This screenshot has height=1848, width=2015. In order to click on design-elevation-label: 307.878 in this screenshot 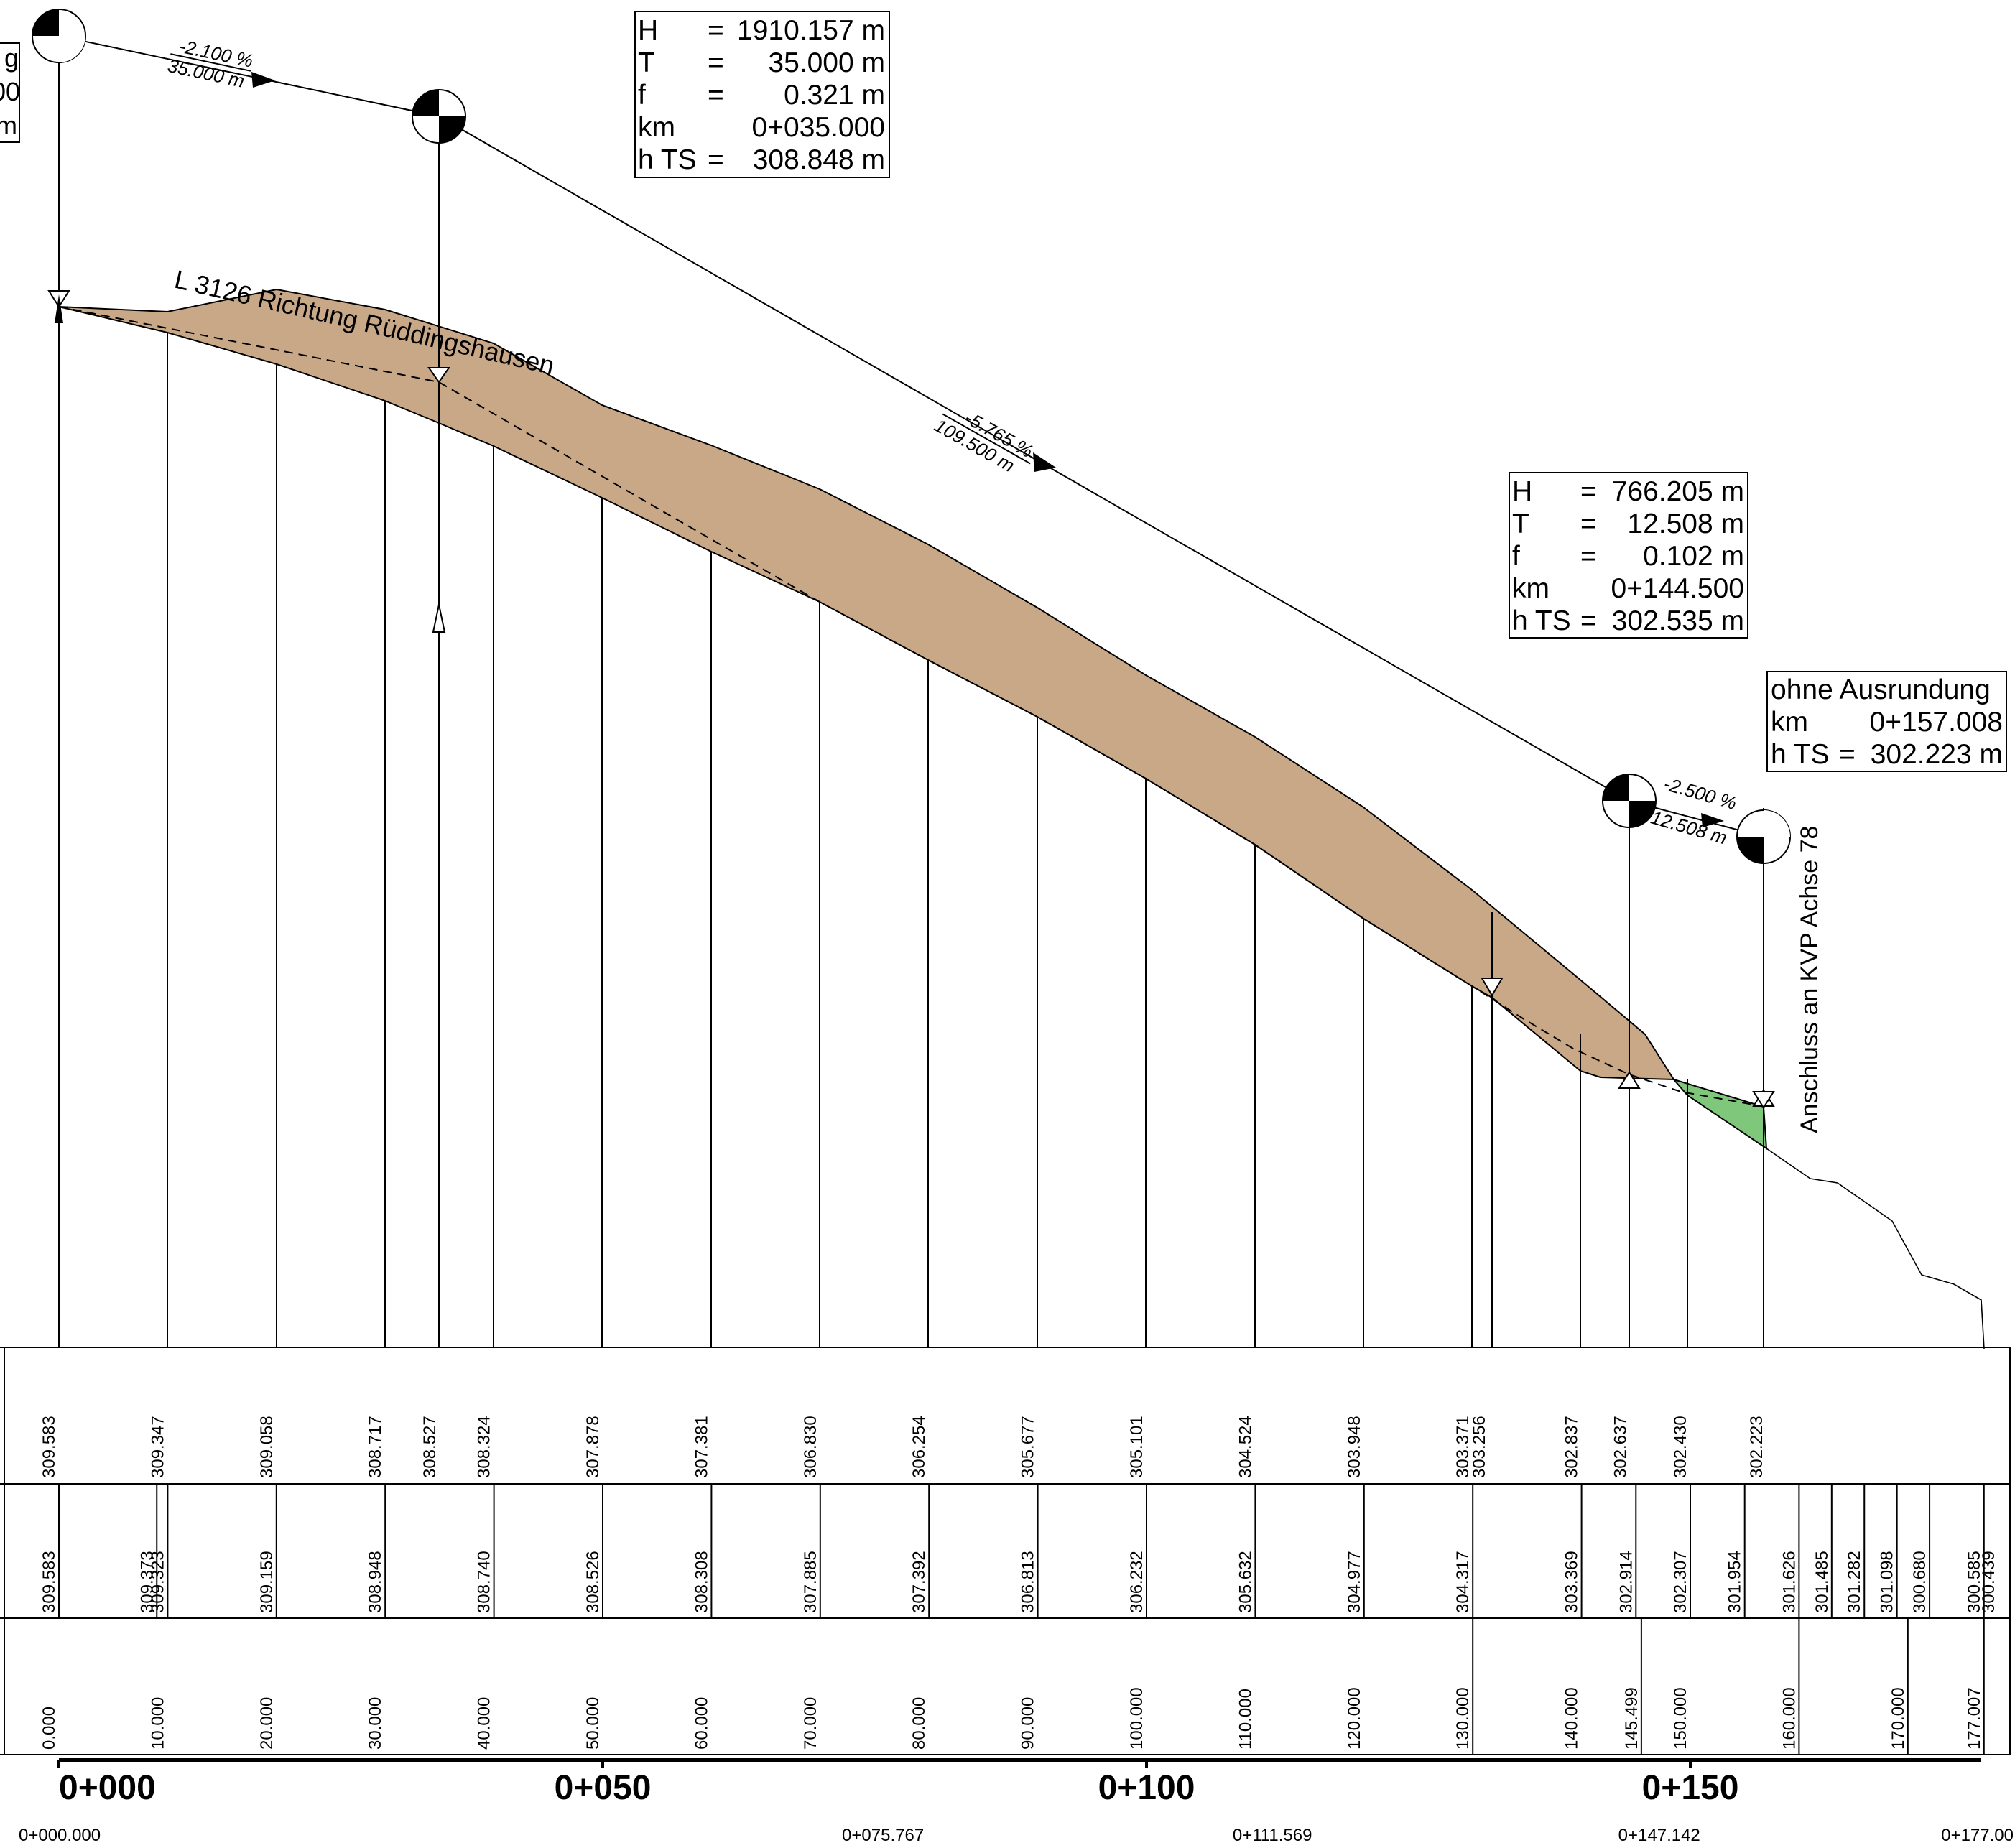, I will do `click(593, 1447)`.